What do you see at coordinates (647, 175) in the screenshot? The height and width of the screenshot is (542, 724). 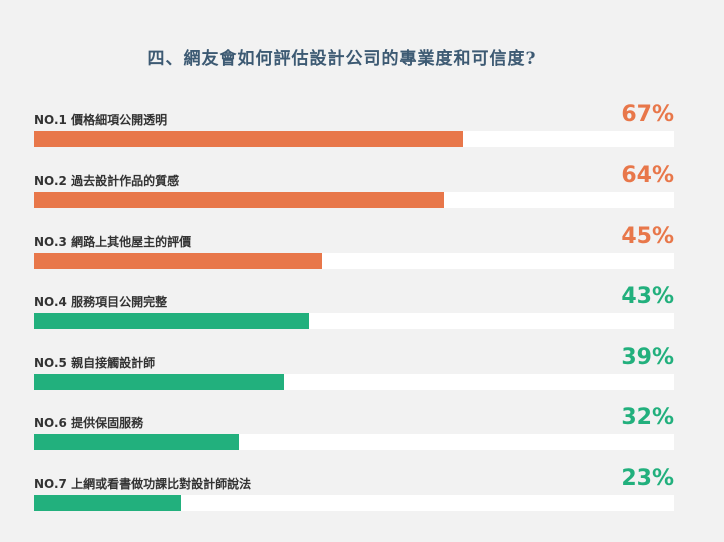 I see `bar-value-label-2: 64%` at bounding box center [647, 175].